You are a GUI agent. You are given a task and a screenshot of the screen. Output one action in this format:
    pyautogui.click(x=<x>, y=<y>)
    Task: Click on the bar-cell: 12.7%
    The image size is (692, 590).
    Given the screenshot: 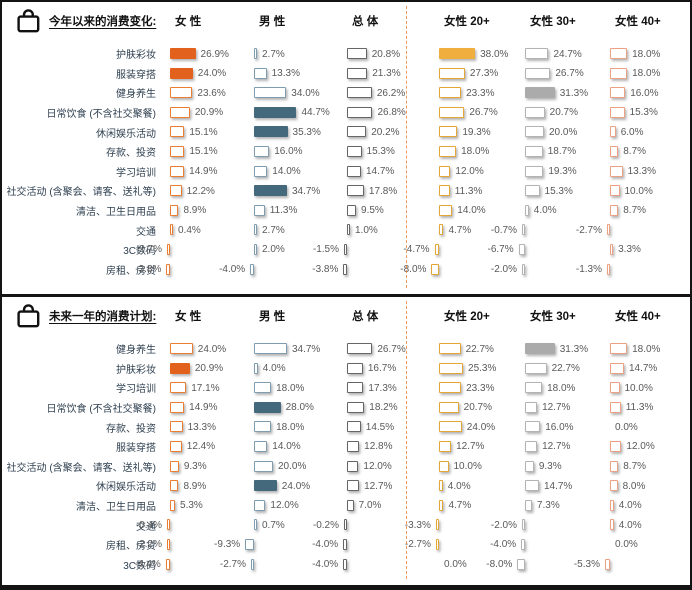 What is the action you would take?
    pyautogui.click(x=393, y=486)
    